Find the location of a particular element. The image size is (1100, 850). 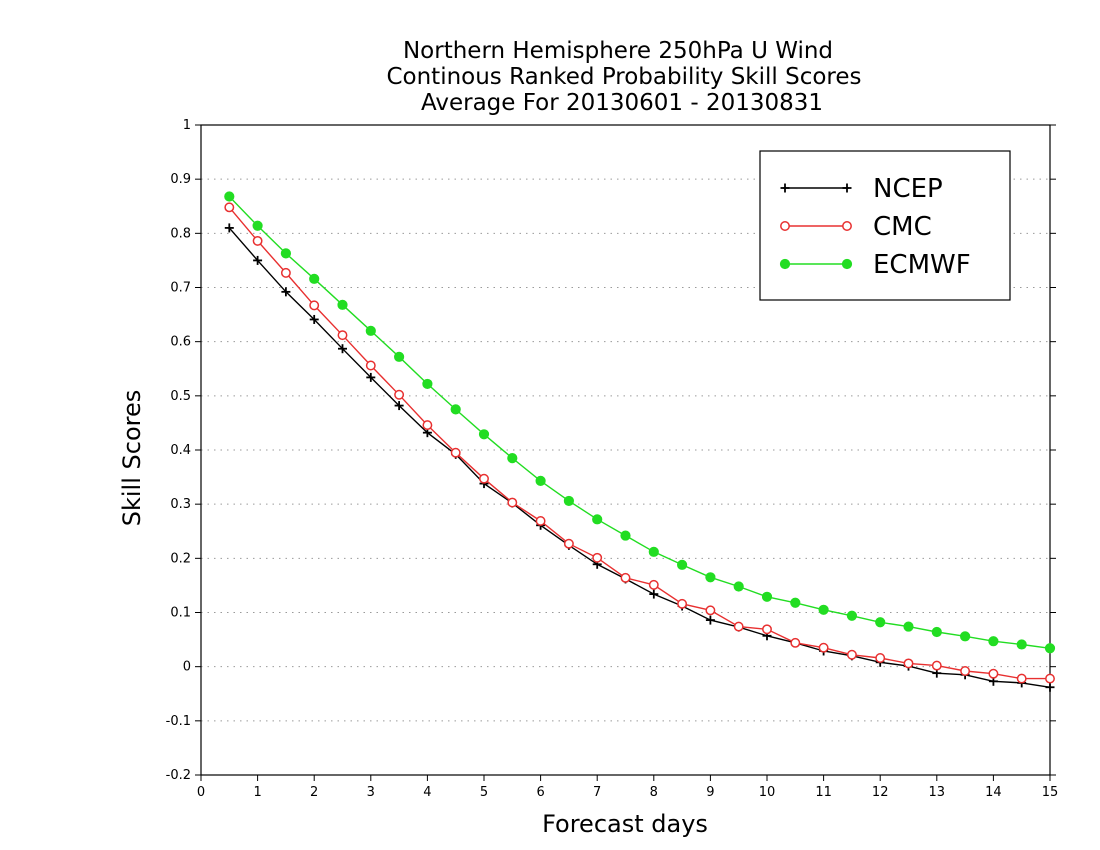

legend-marker-cmc is located at coordinates (785, 226).